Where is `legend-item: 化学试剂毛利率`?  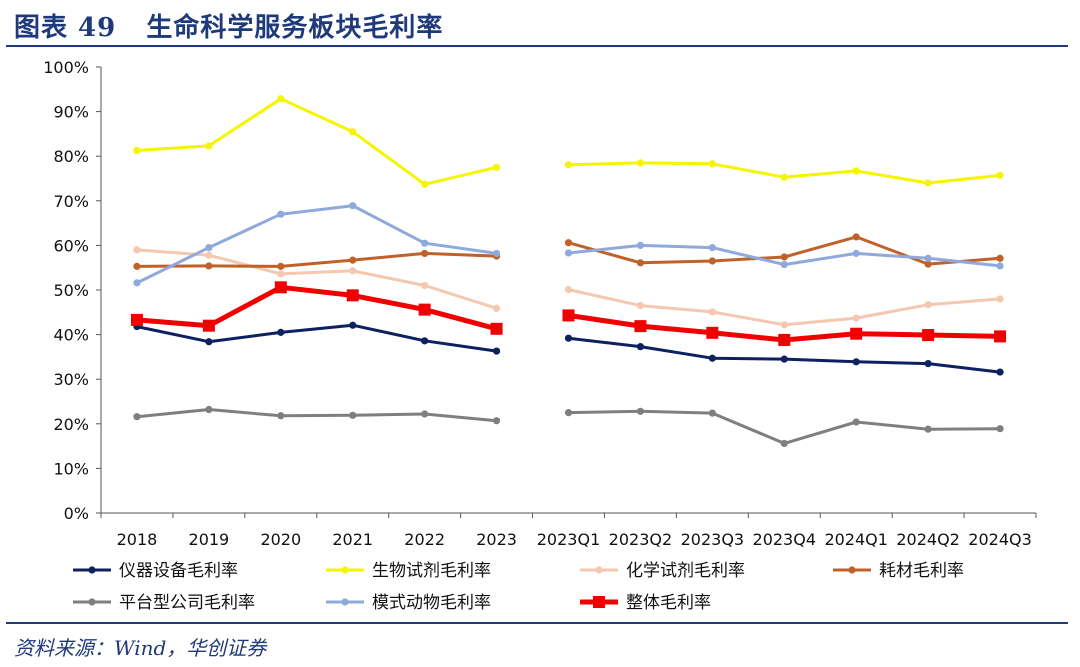
legend-item: 化学试剂毛利率 is located at coordinates (662, 571).